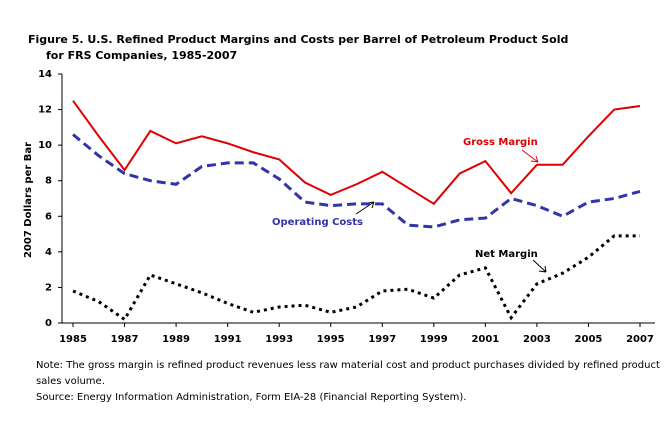 The width and height of the screenshot is (671, 431). What do you see at coordinates (45, 145) in the screenshot?
I see `y-tick-label: 10` at bounding box center [45, 145].